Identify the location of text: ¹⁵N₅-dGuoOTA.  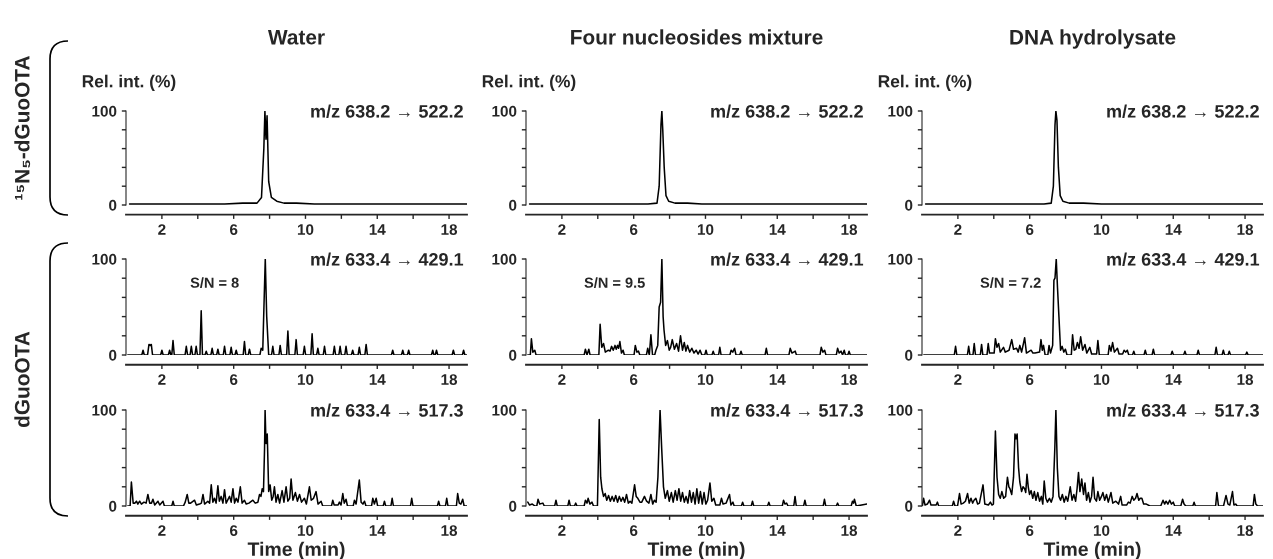
(22, 128).